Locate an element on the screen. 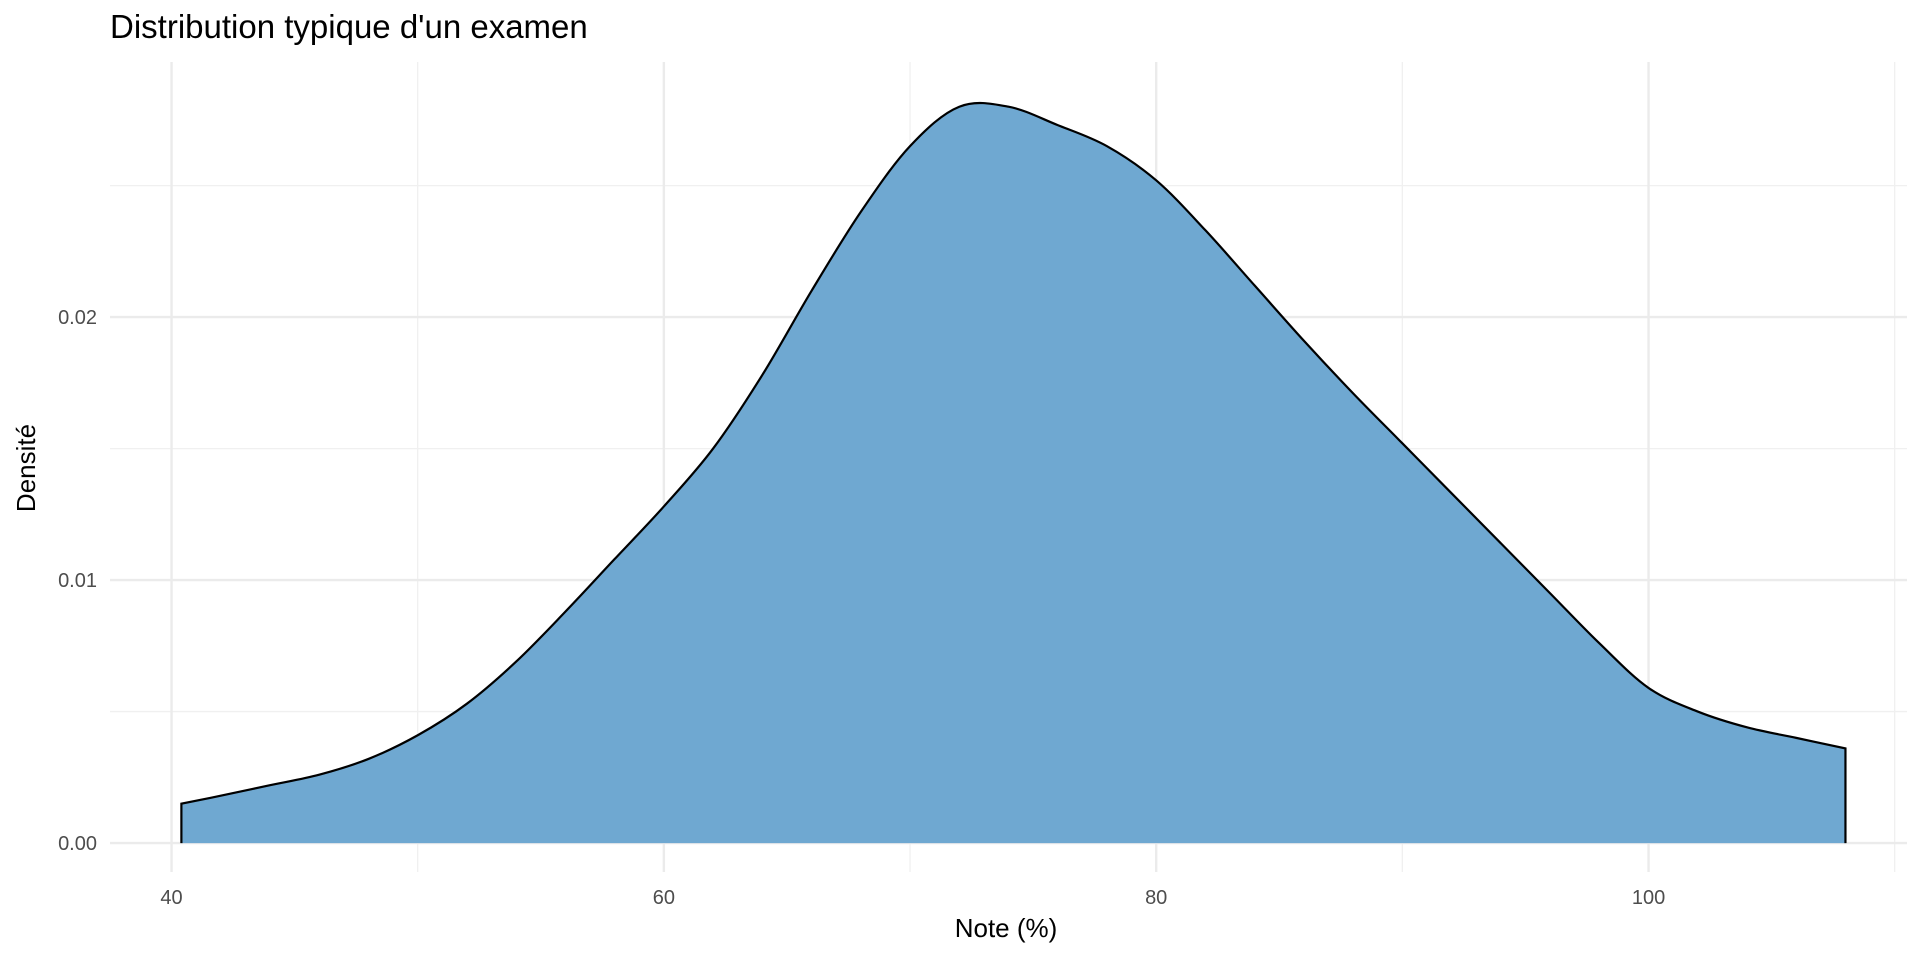 Image resolution: width=1920 pixels, height=960 pixels. x-axis-title: Note (%) is located at coordinates (1006, 928).